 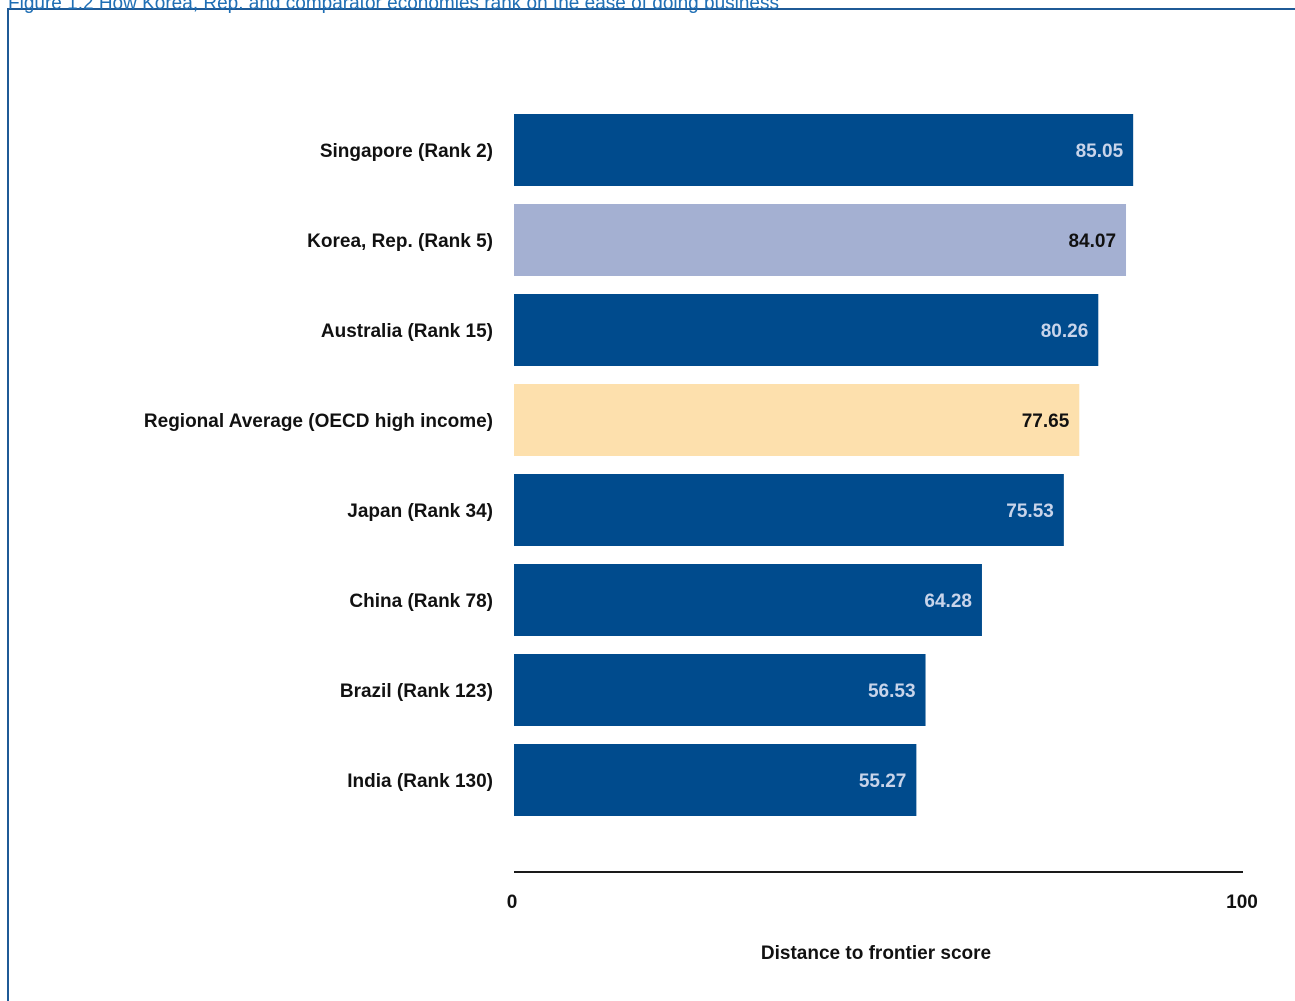 I want to click on figure-frame-top, so click(x=651, y=9).